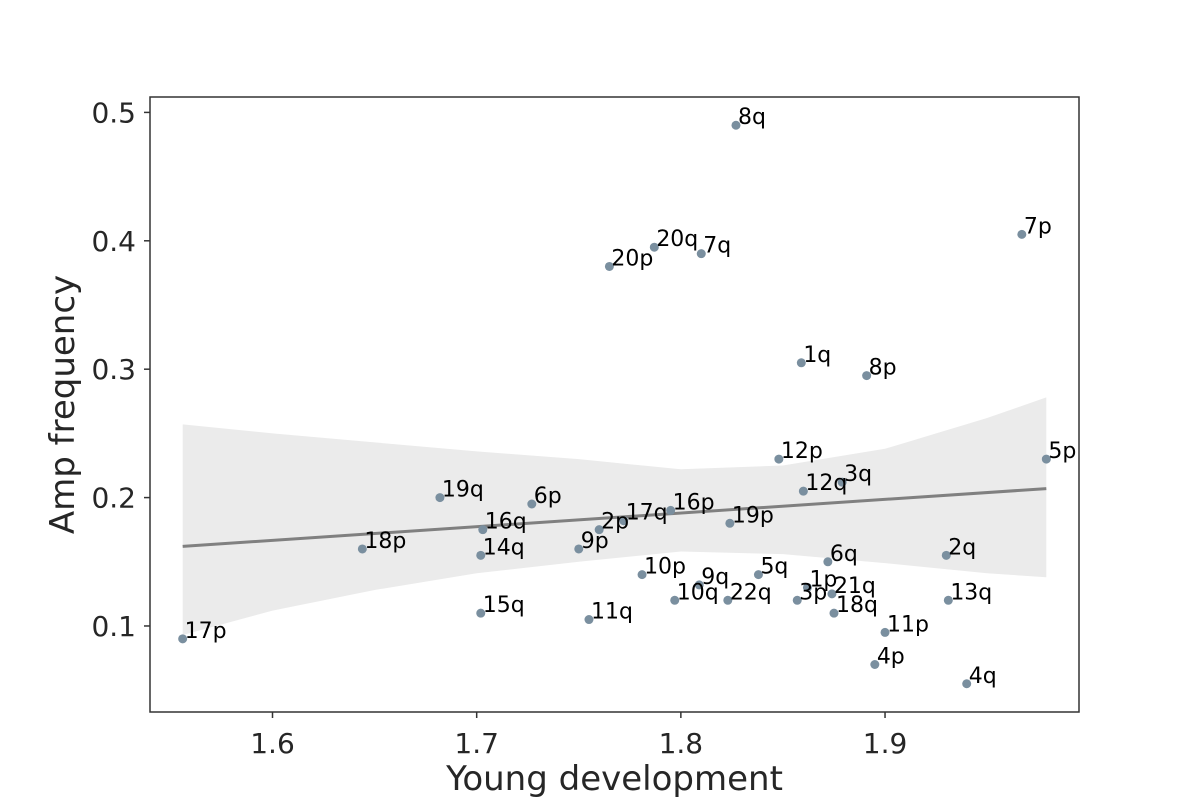 This screenshot has height=800, width=1200. I want to click on x-axis-title: Young development, so click(614, 779).